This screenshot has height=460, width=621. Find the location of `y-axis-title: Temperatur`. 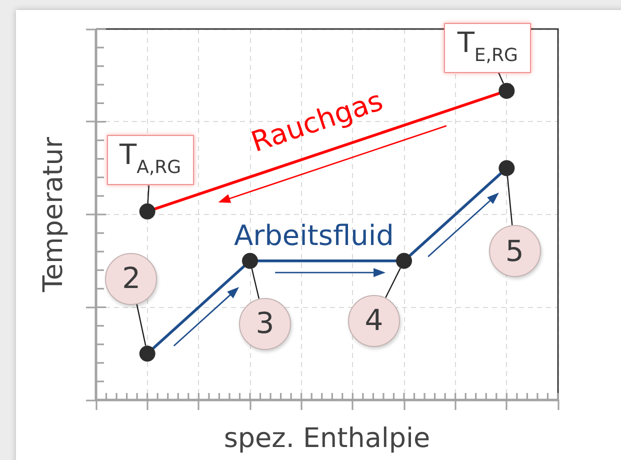

y-axis-title: Temperatur is located at coordinates (54, 215).